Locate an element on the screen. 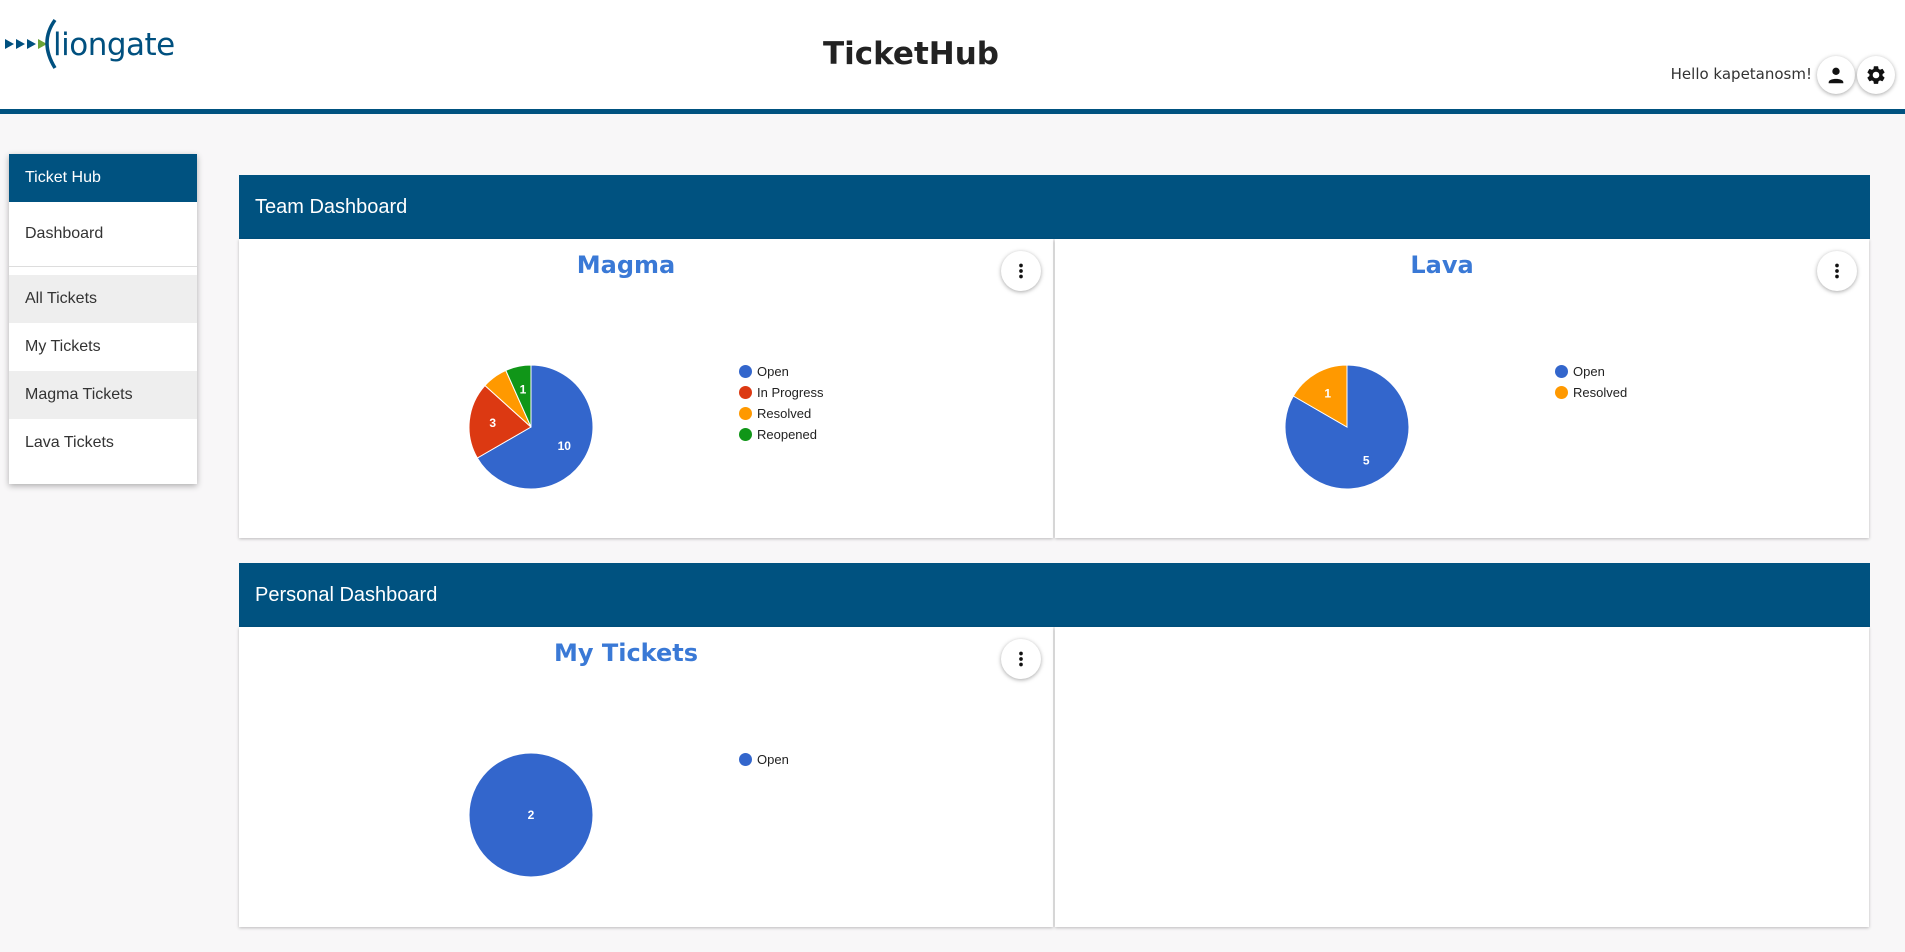  pie-slice-label-resolved: 1 is located at coordinates (1327, 394).